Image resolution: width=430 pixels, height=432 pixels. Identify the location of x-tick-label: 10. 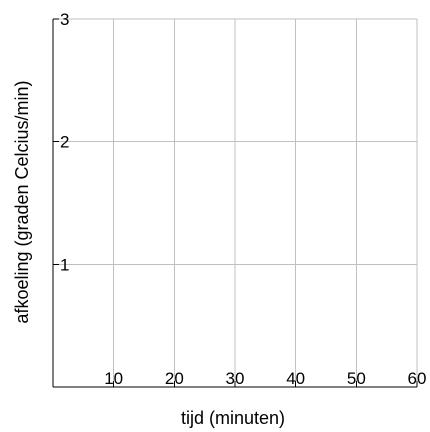
(113, 378).